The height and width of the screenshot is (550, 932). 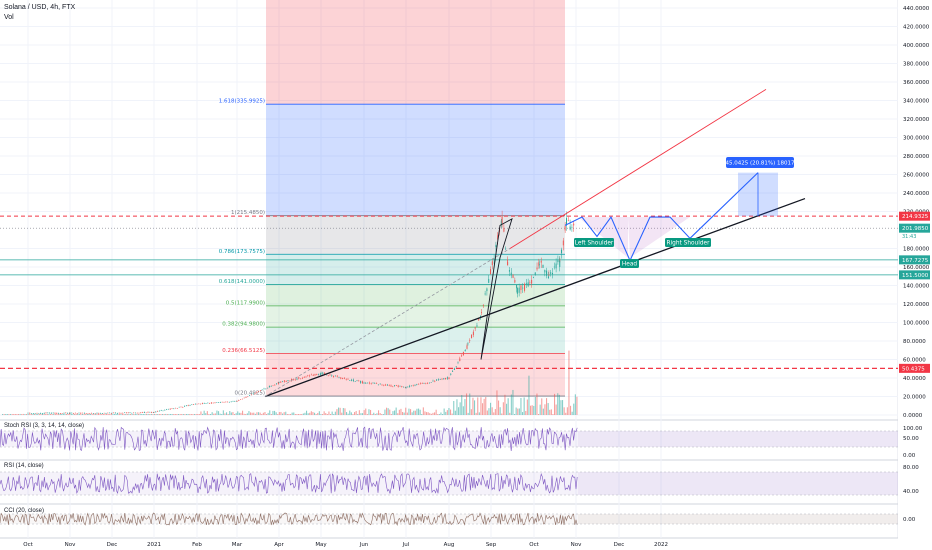 I want to click on price-tag: 151.5000, so click(x=915, y=276).